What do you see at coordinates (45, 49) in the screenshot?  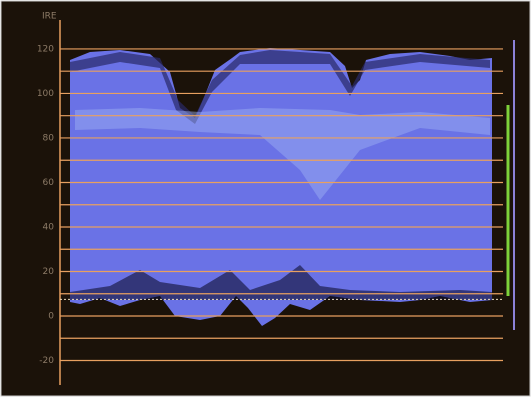 I see `y-tick-label: 120` at bounding box center [45, 49].